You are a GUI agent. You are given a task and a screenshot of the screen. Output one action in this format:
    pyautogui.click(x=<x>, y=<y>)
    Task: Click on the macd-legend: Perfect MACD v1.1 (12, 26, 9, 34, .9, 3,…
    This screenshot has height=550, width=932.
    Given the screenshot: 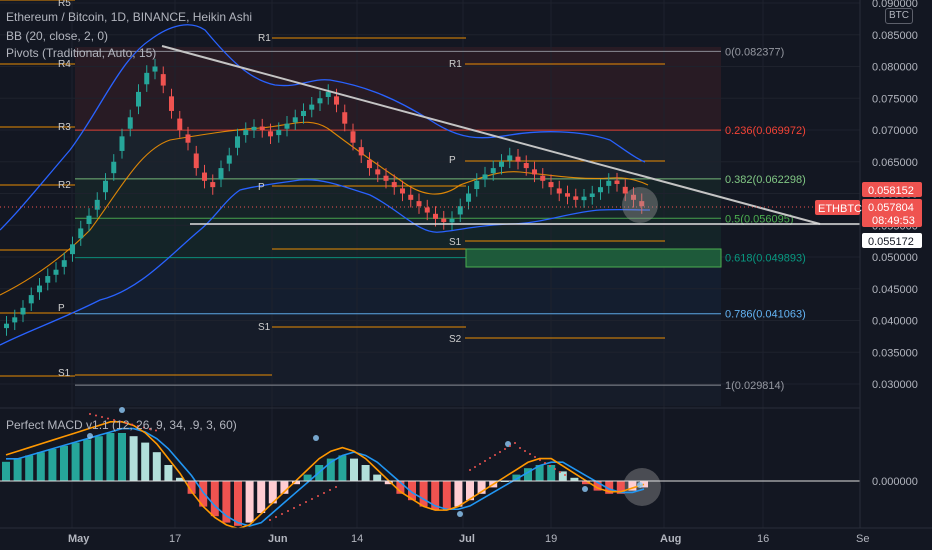 What is the action you would take?
    pyautogui.click(x=121, y=425)
    